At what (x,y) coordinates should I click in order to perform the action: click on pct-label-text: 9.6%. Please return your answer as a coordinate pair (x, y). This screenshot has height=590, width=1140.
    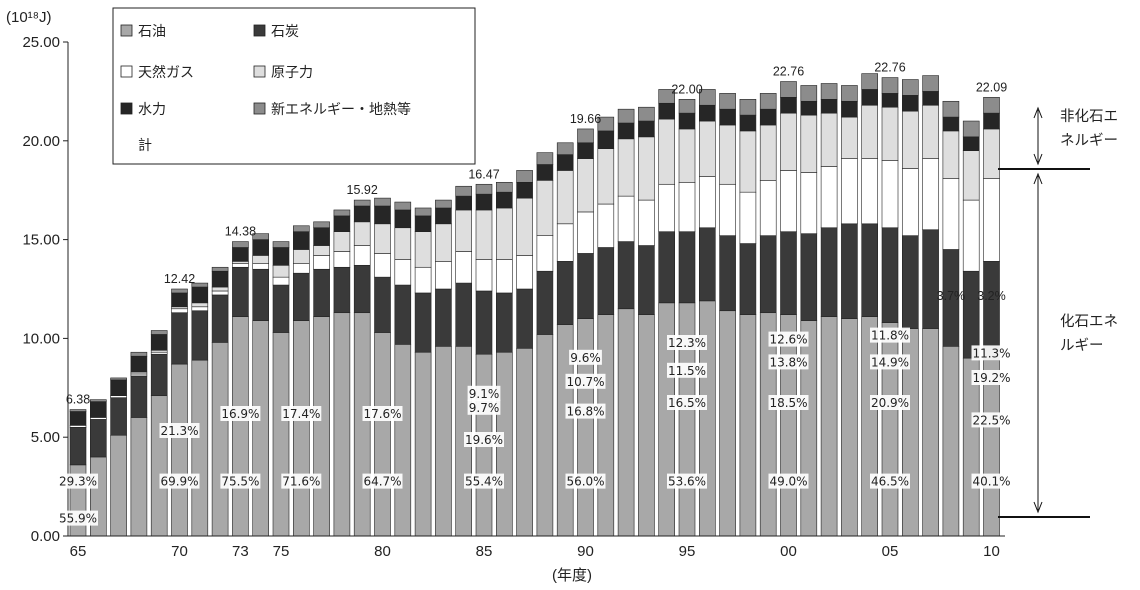
    Looking at the image, I should click on (585, 358).